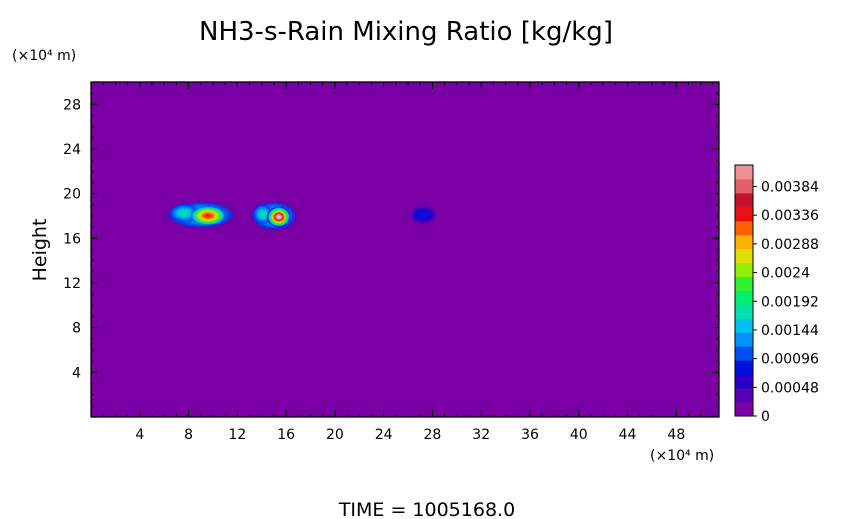 The image size is (854, 519). I want to click on cloud-2-core, so click(278, 217).